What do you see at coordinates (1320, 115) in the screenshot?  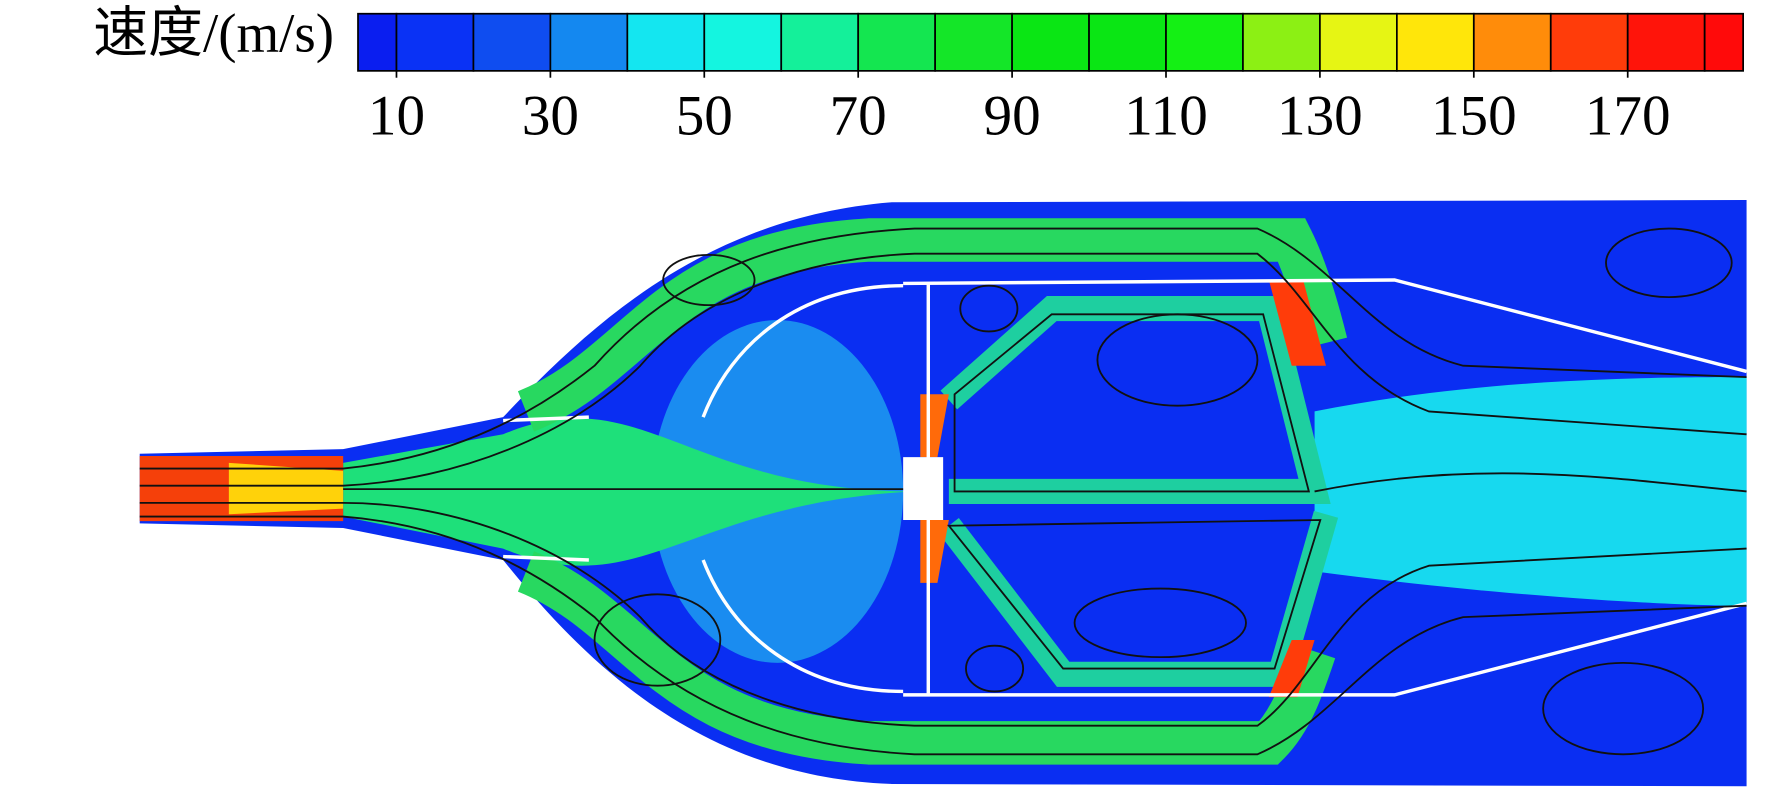 I see `tick-label: 130` at bounding box center [1320, 115].